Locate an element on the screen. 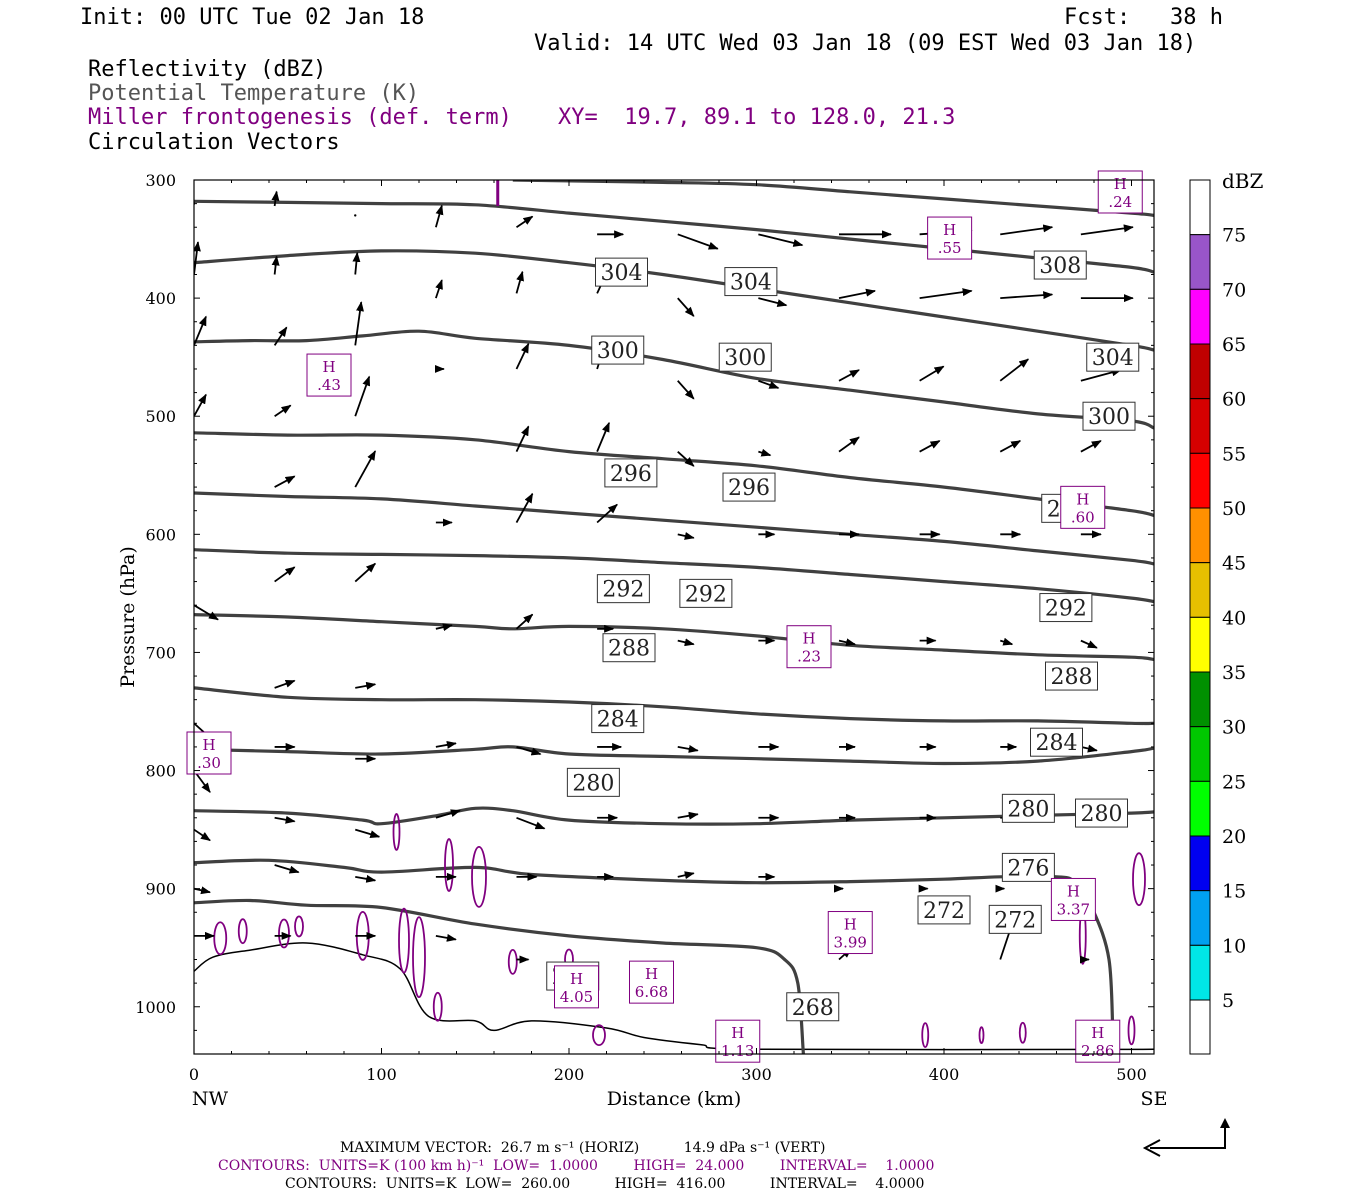 This screenshot has height=1200, width=1350. theta-label: 292 is located at coordinates (623, 590).